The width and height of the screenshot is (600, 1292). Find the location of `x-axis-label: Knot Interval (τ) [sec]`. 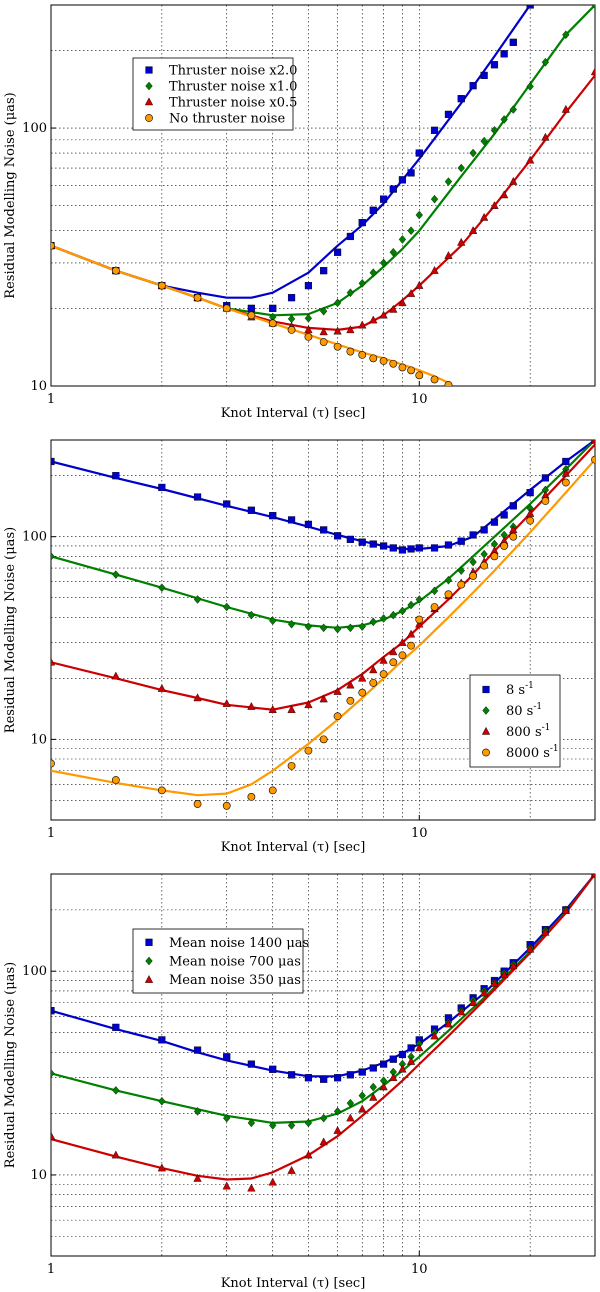

x-axis-label: Knot Interval (τ) [sec] is located at coordinates (293, 1283).